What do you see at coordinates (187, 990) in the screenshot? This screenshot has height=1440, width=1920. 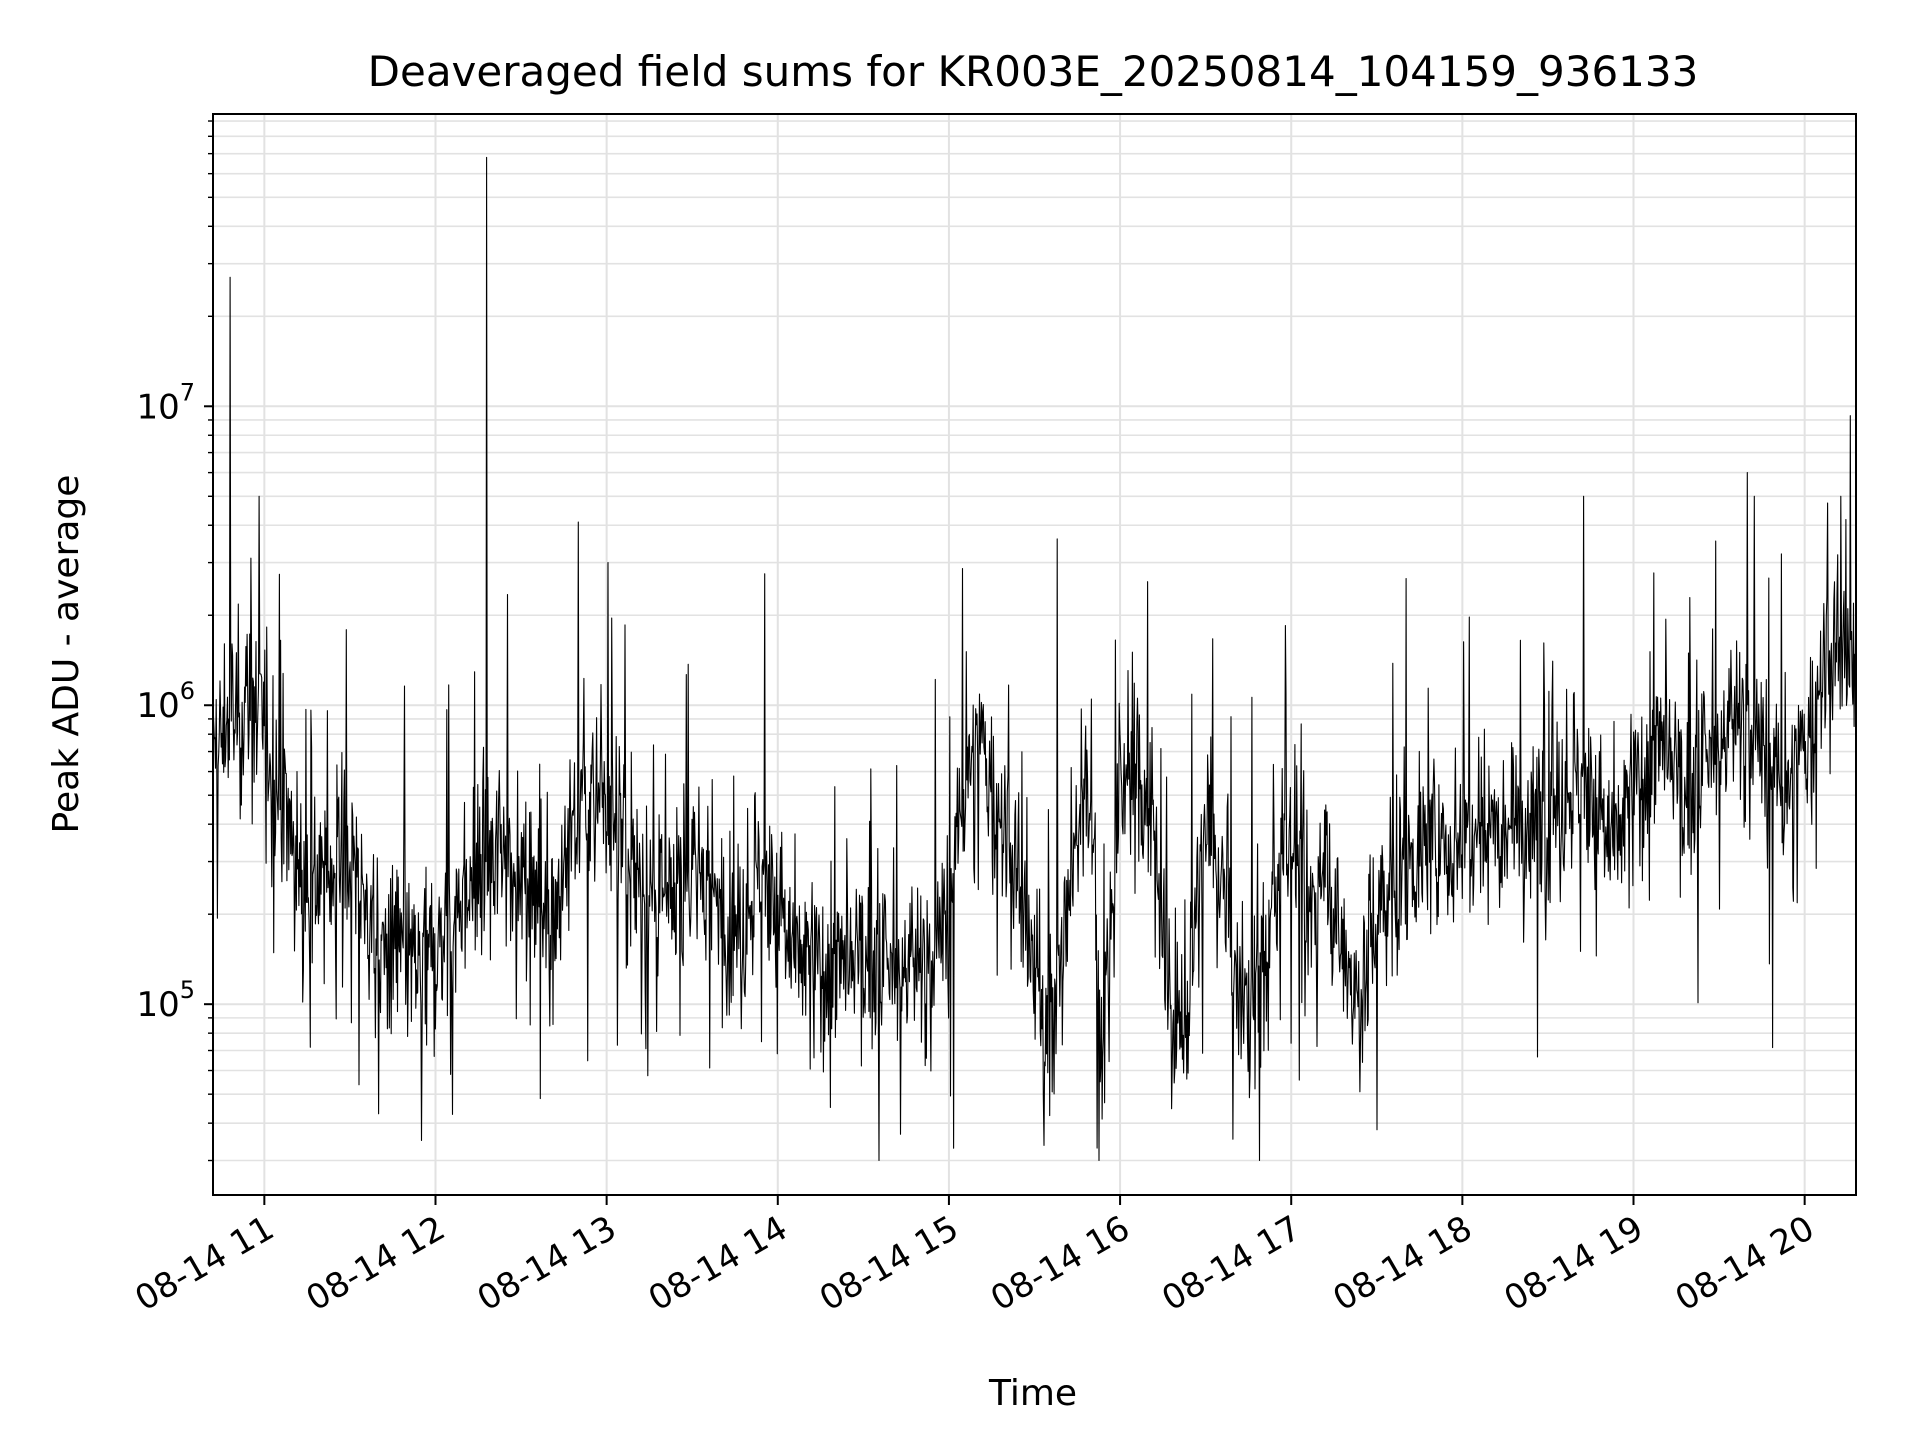 I see `y-tick-exponent: 5` at bounding box center [187, 990].